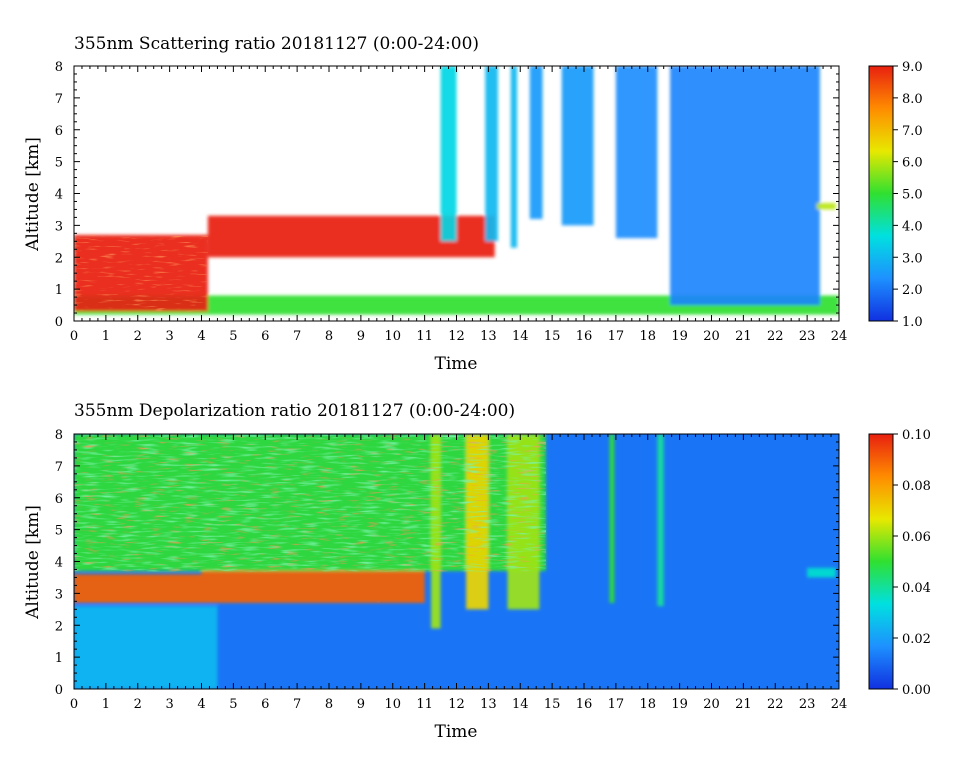  Describe the element at coordinates (59, 131) in the screenshot. I see `scattering-y-tick-label: 6` at that location.